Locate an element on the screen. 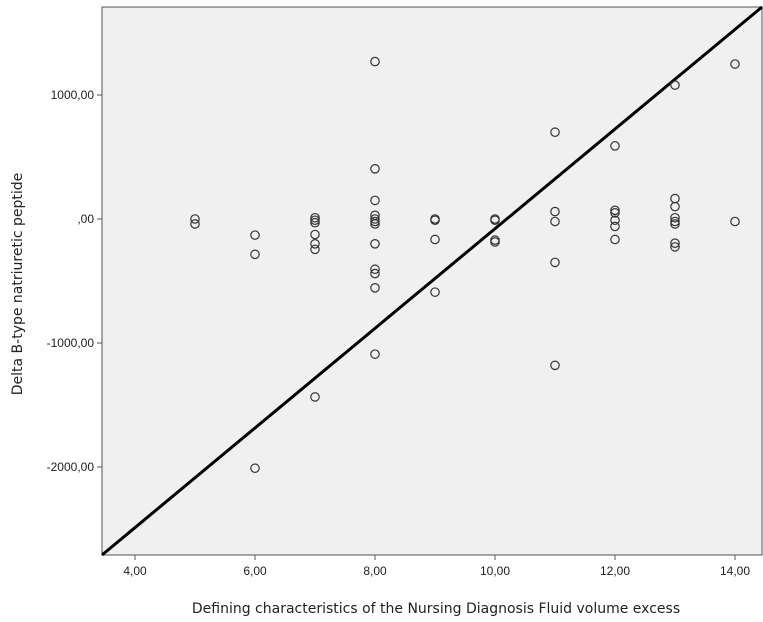 The height and width of the screenshot is (622, 763). x-tick-label: 14,00 is located at coordinates (735, 571).